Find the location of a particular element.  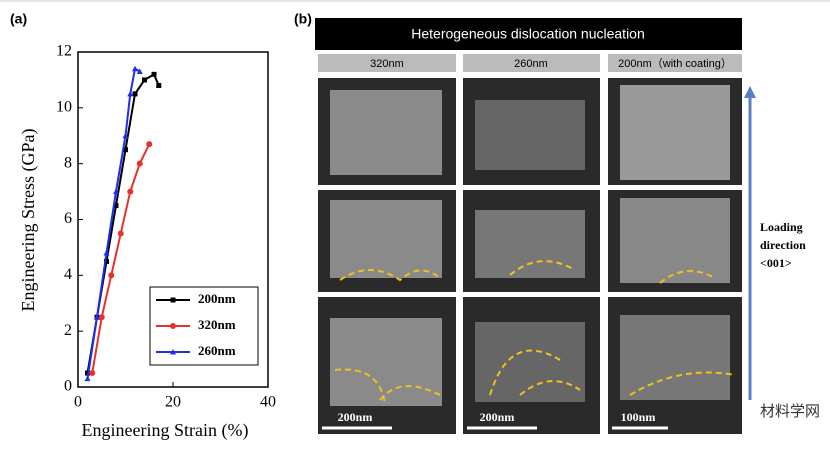

x-axis-label: Engineering Strain (%) is located at coordinates (165, 430).